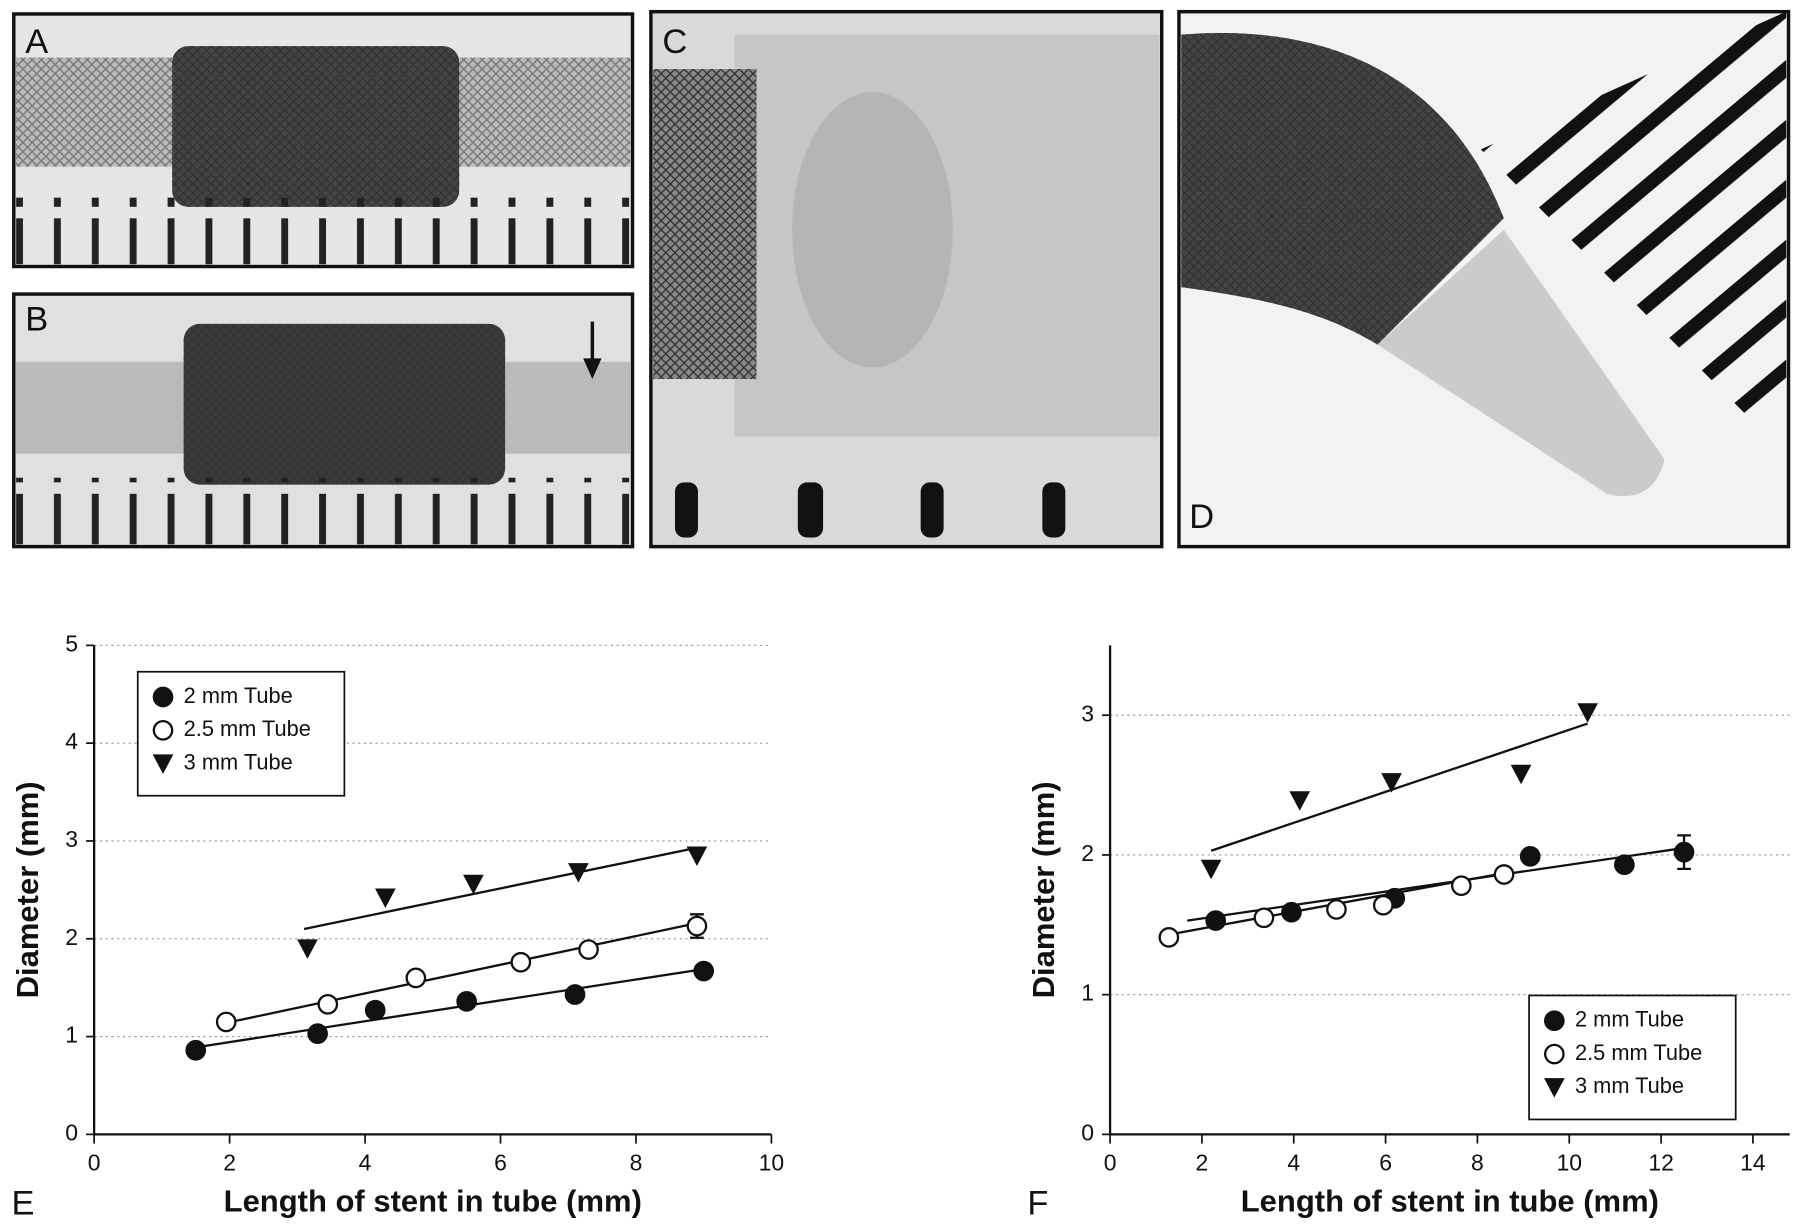  Describe the element at coordinates (22, 1204) in the screenshot. I see `panel-label: E` at that location.